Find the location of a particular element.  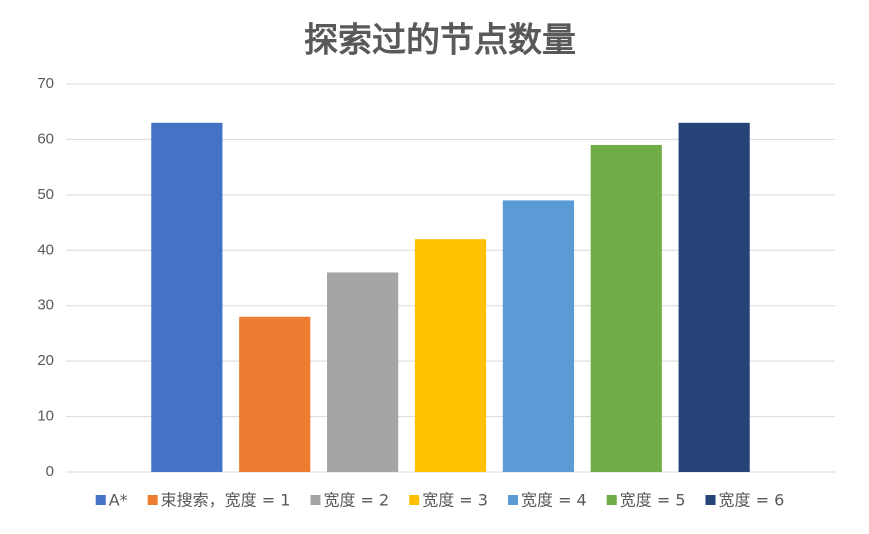

legend-label: 宽度 = 4 is located at coordinates (554, 500).